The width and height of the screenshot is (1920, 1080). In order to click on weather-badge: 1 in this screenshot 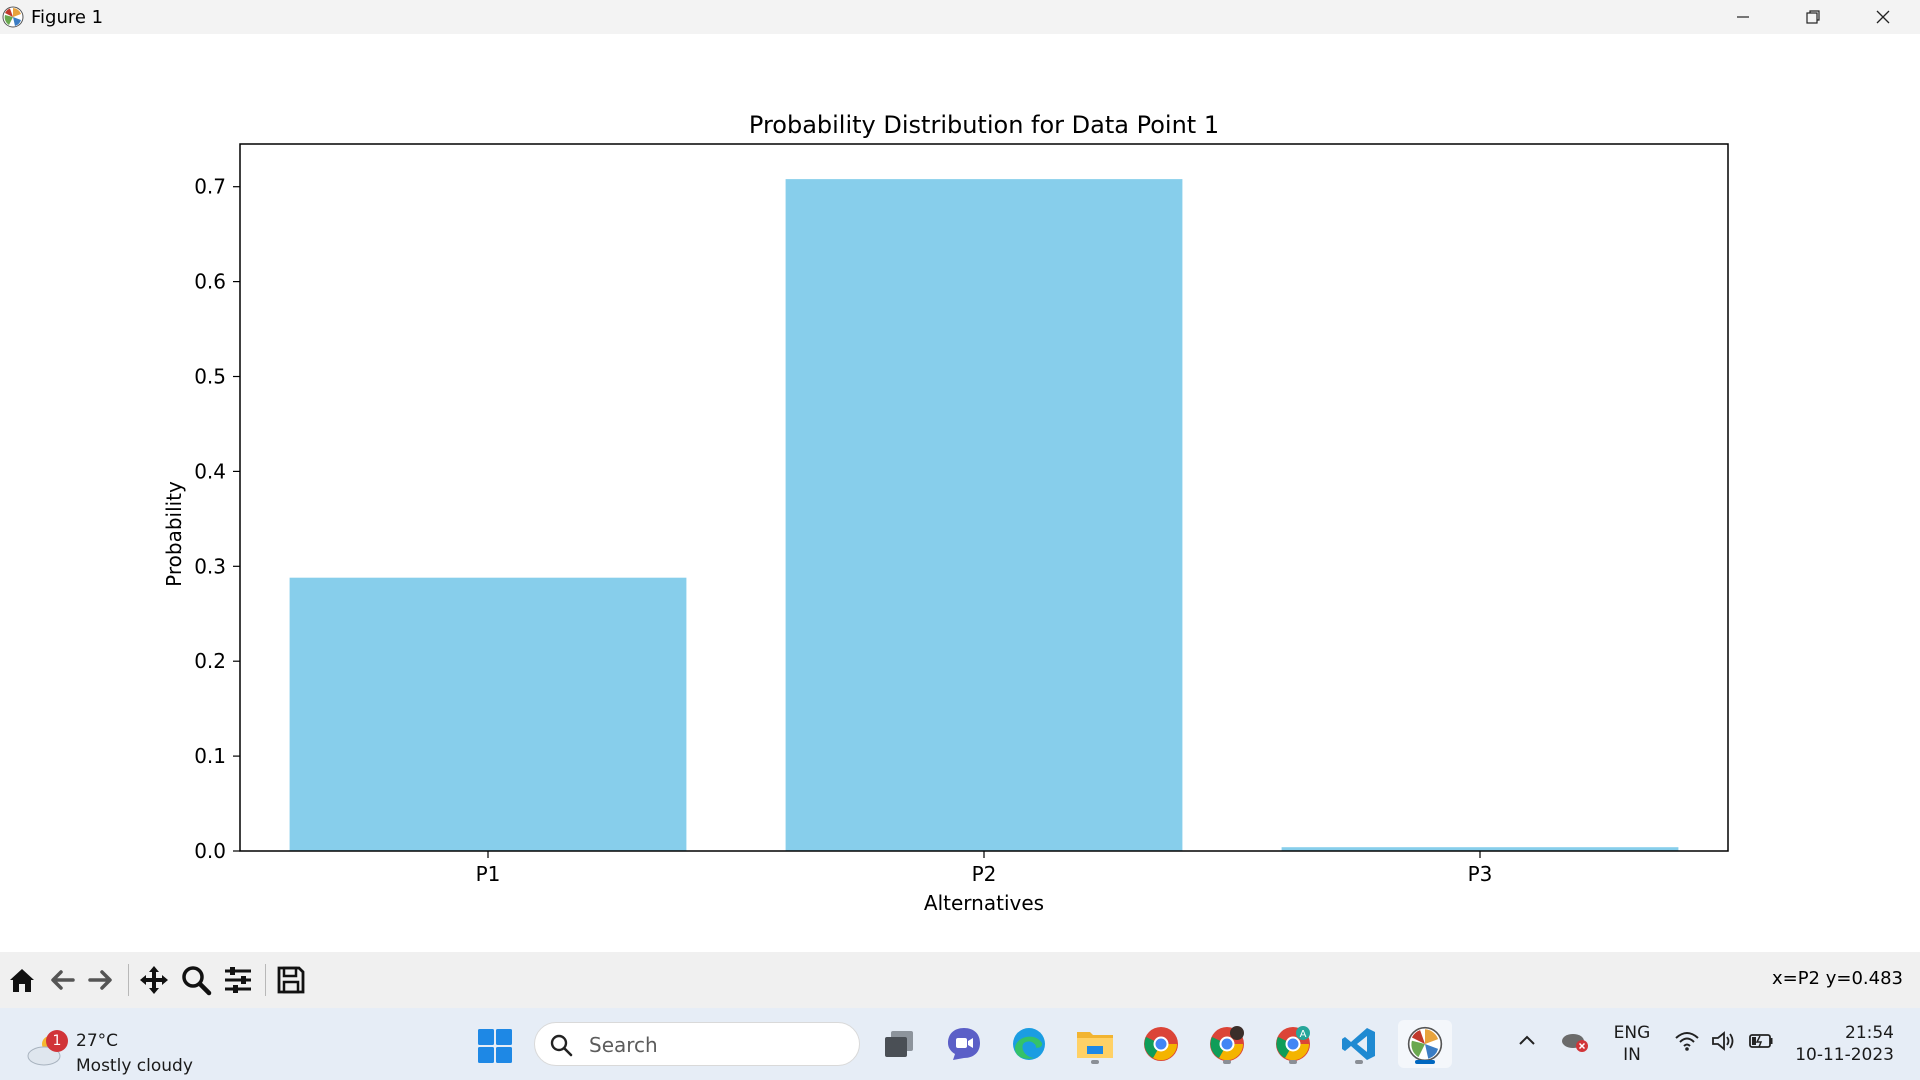, I will do `click(57, 1041)`.